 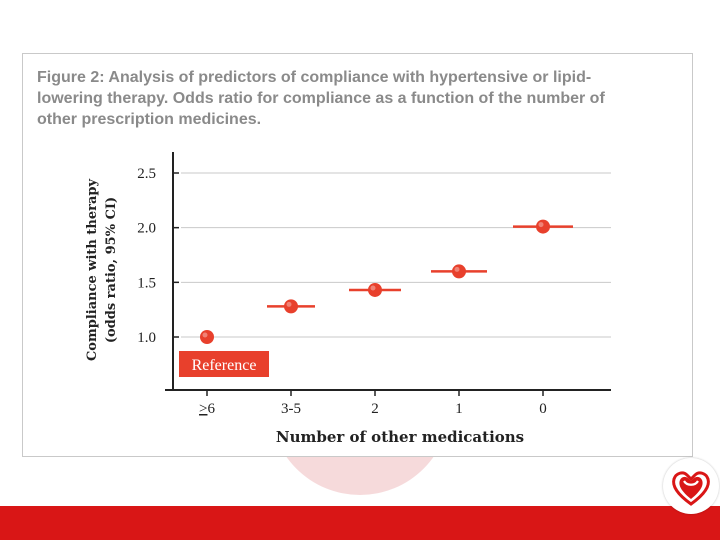 I want to click on x-tick-label: 2, so click(x=375, y=409).